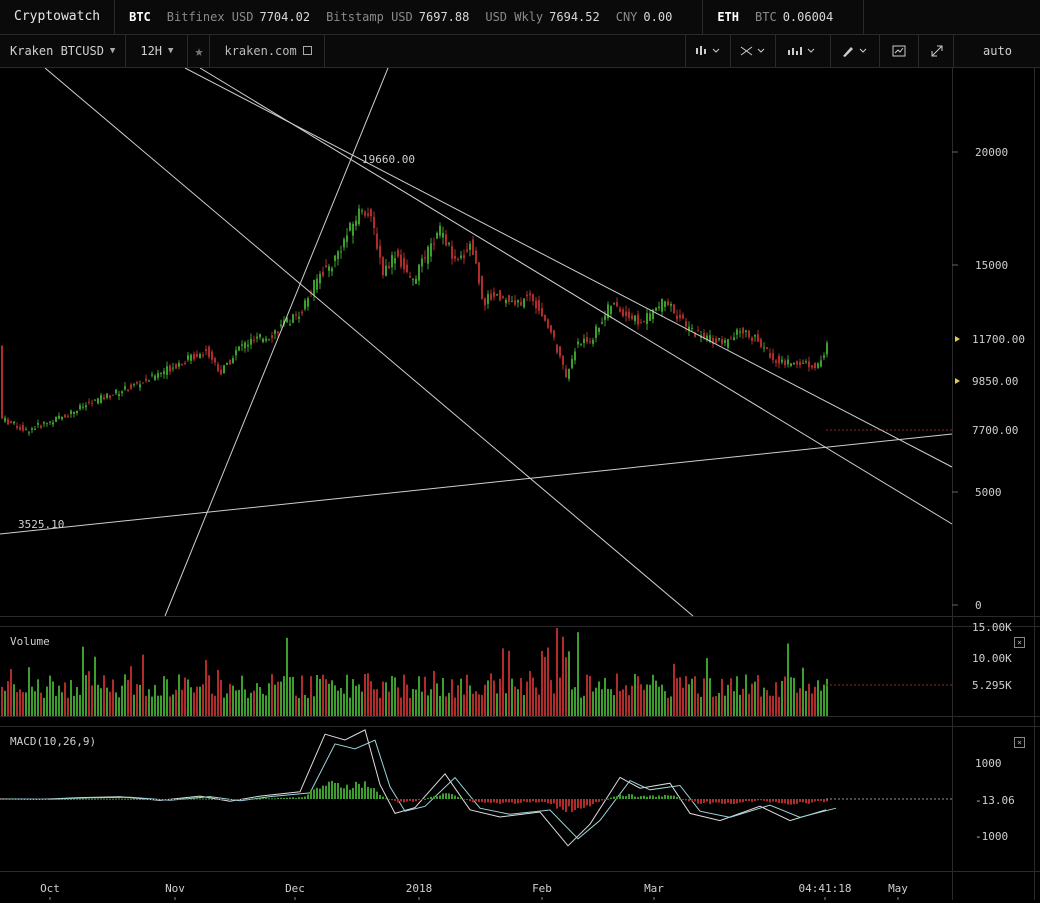 This screenshot has width=1040, height=903. Describe the element at coordinates (996, 51) in the screenshot. I see `scale-mode-button: auto` at that location.